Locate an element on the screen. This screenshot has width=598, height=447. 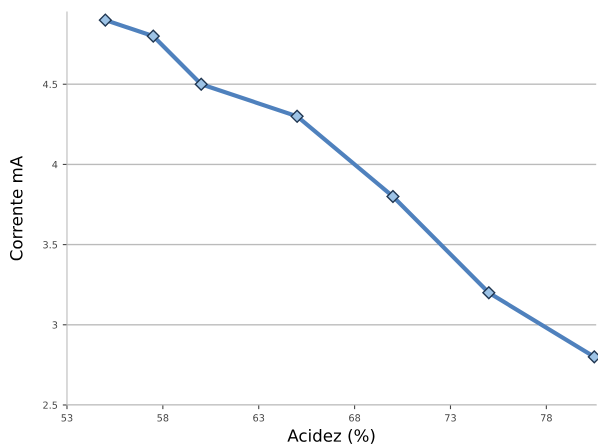
y-tick-label: 4.5 is located at coordinates (50, 84).